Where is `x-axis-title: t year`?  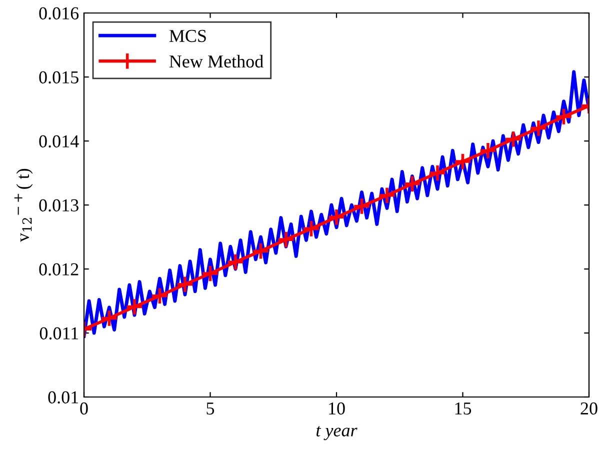
x-axis-title: t year is located at coordinates (337, 433).